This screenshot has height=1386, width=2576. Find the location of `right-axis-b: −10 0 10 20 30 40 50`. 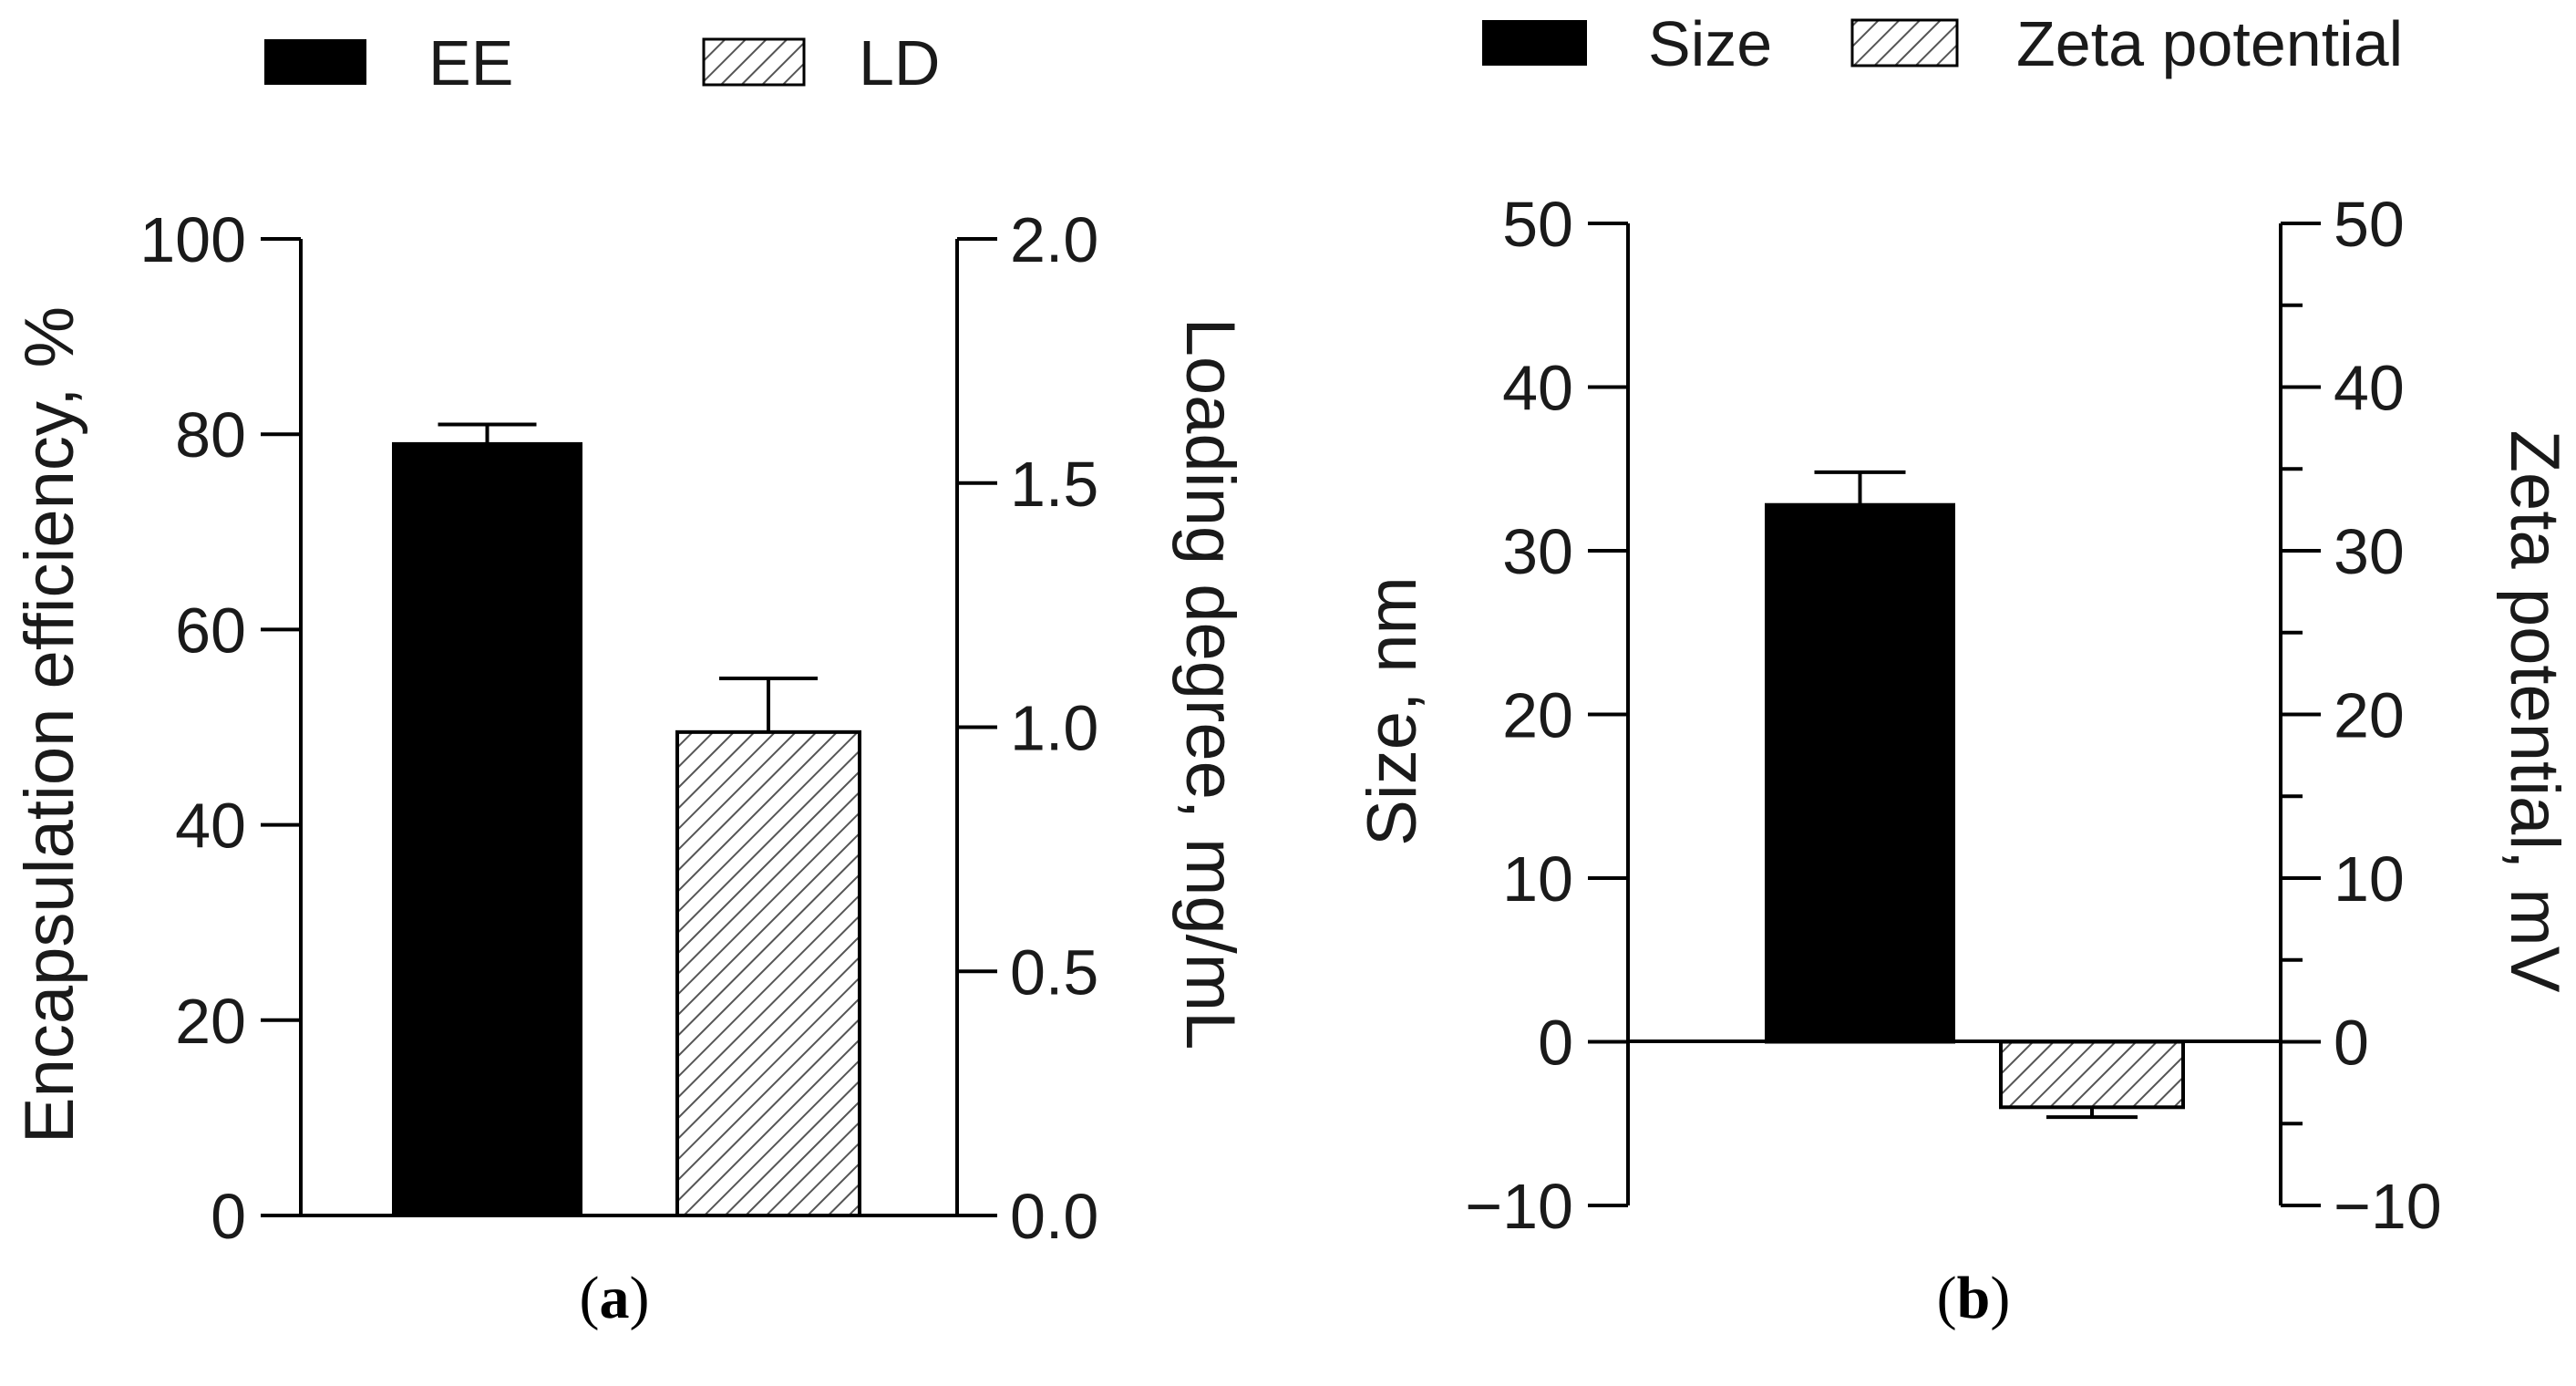

right-axis-b: −10 0 10 20 30 40 50 is located at coordinates (2360, 715).